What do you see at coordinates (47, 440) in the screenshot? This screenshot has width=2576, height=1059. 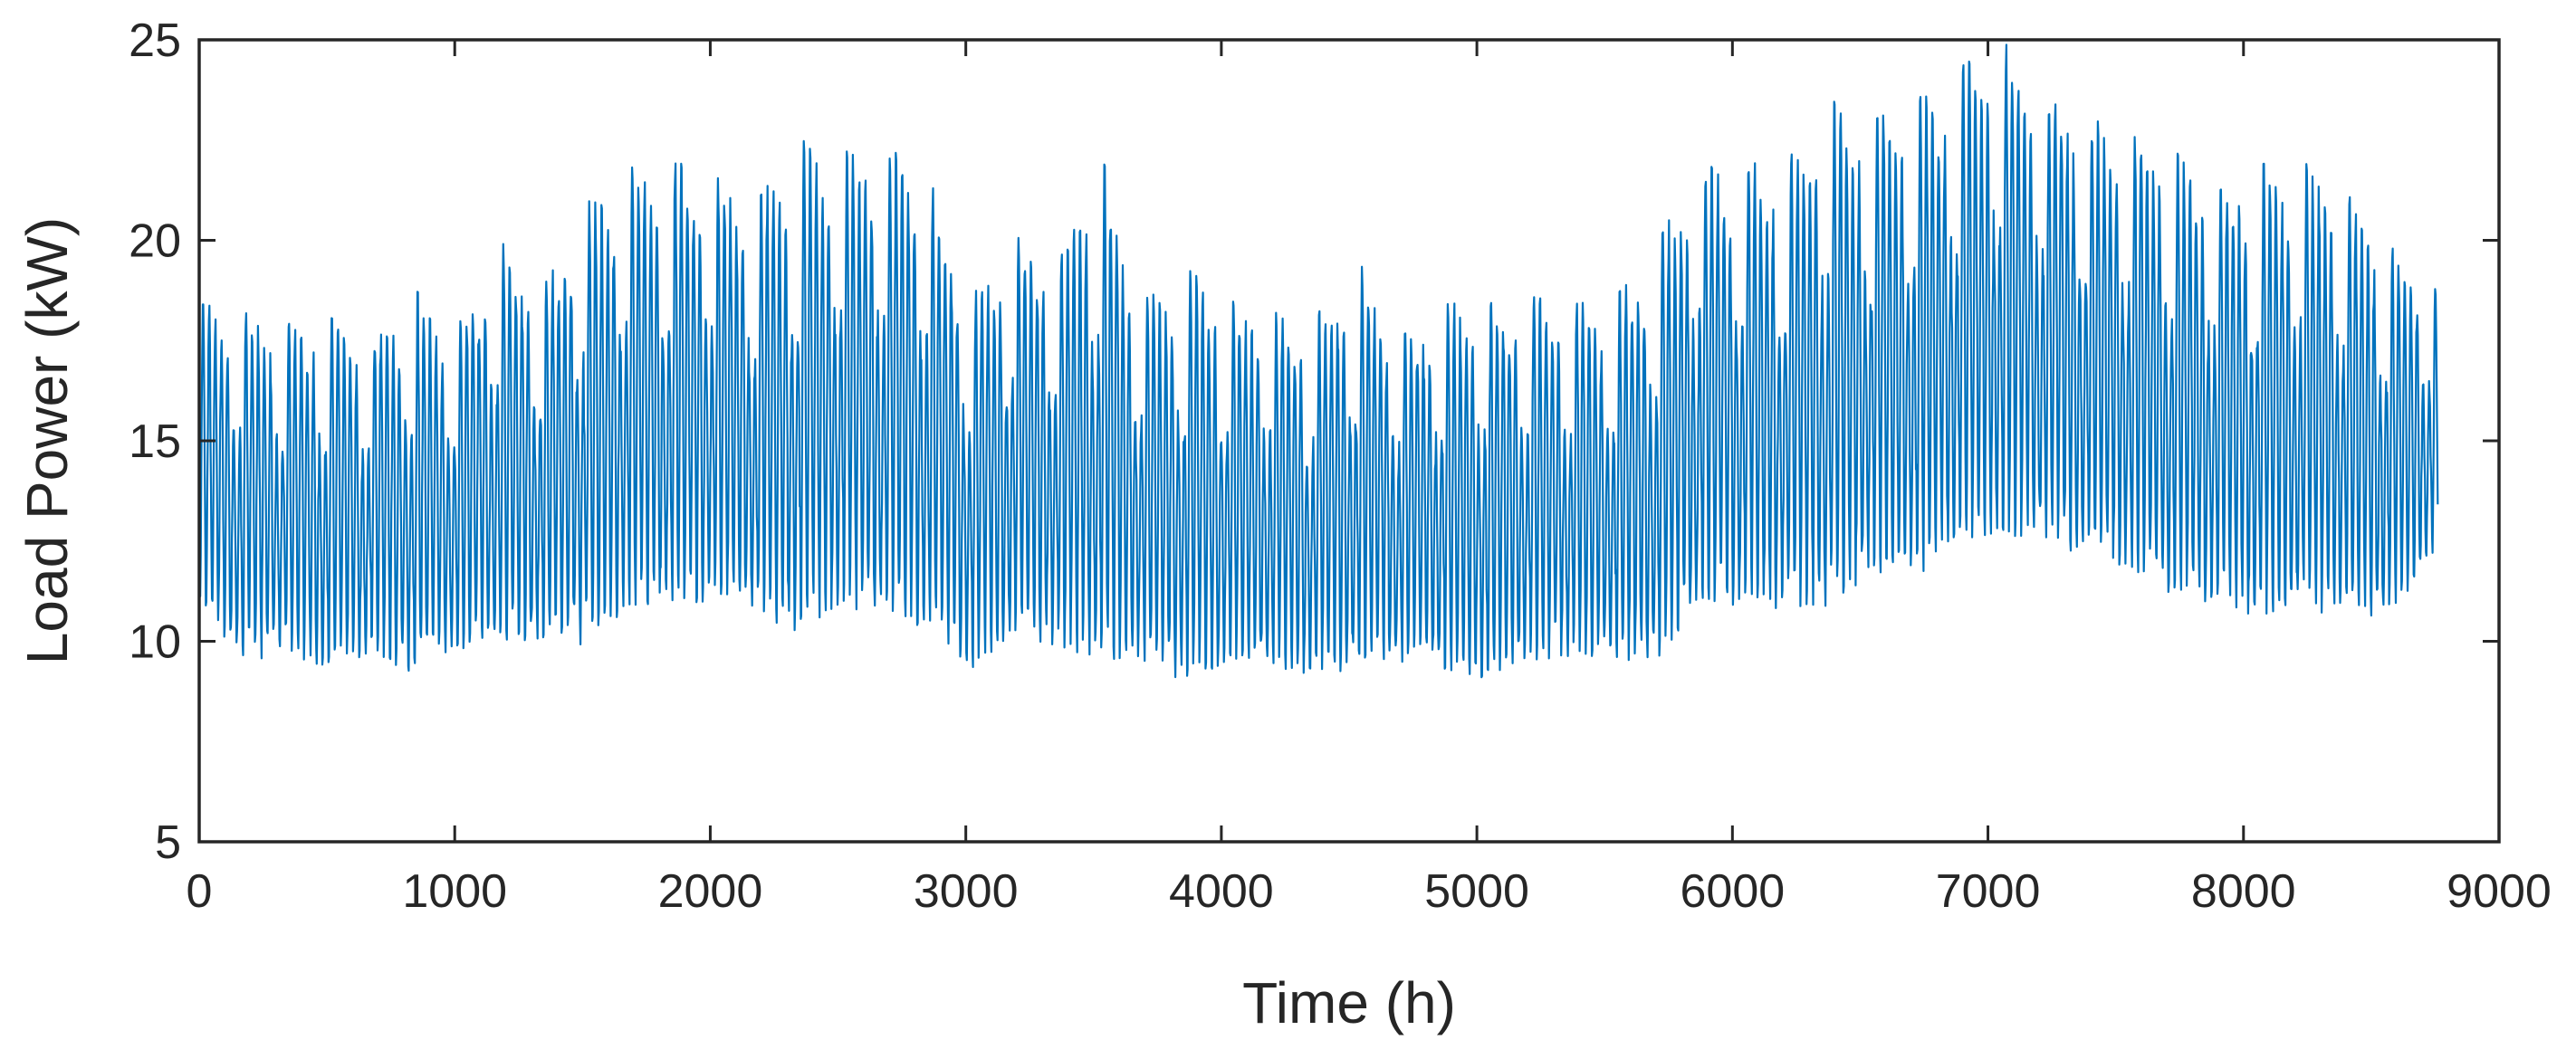 I see `y-axis-title: Load Power (kW)` at bounding box center [47, 440].